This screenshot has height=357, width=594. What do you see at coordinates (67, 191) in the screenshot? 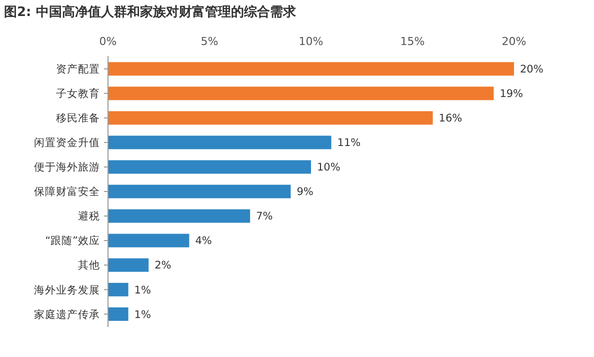
I see `y-tick-label: 保障财富安全` at bounding box center [67, 191].